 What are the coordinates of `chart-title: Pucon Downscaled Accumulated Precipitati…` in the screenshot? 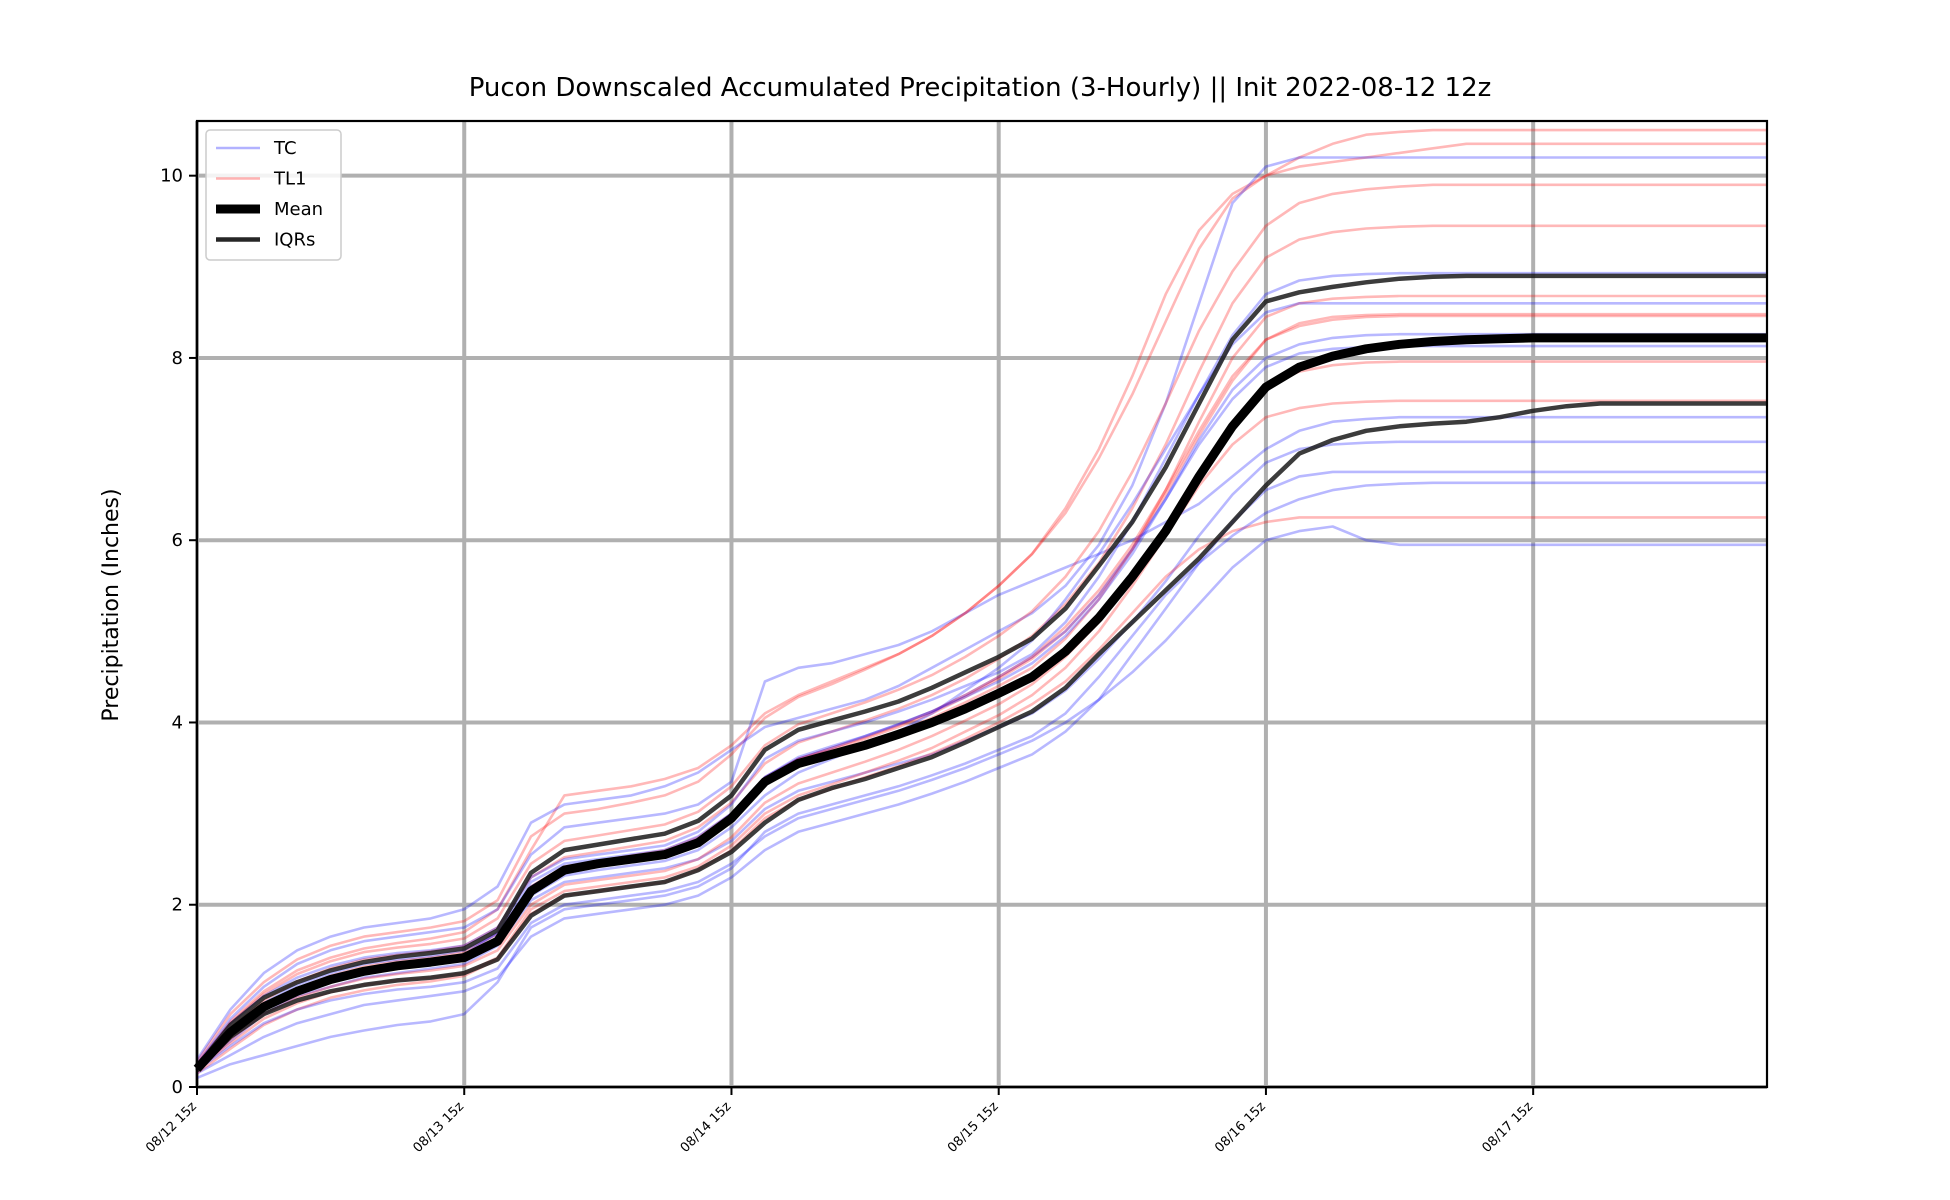 It's located at (980, 88).